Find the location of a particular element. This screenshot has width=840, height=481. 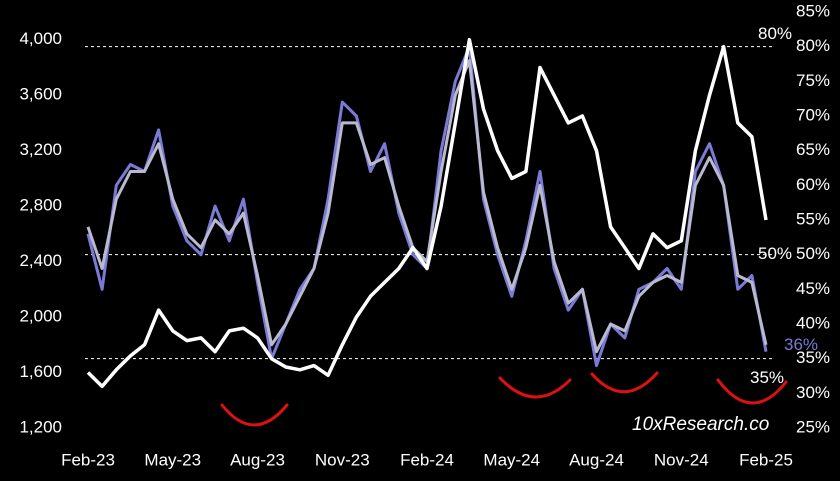

x-tick-label: Nov-23 is located at coordinates (342, 459).